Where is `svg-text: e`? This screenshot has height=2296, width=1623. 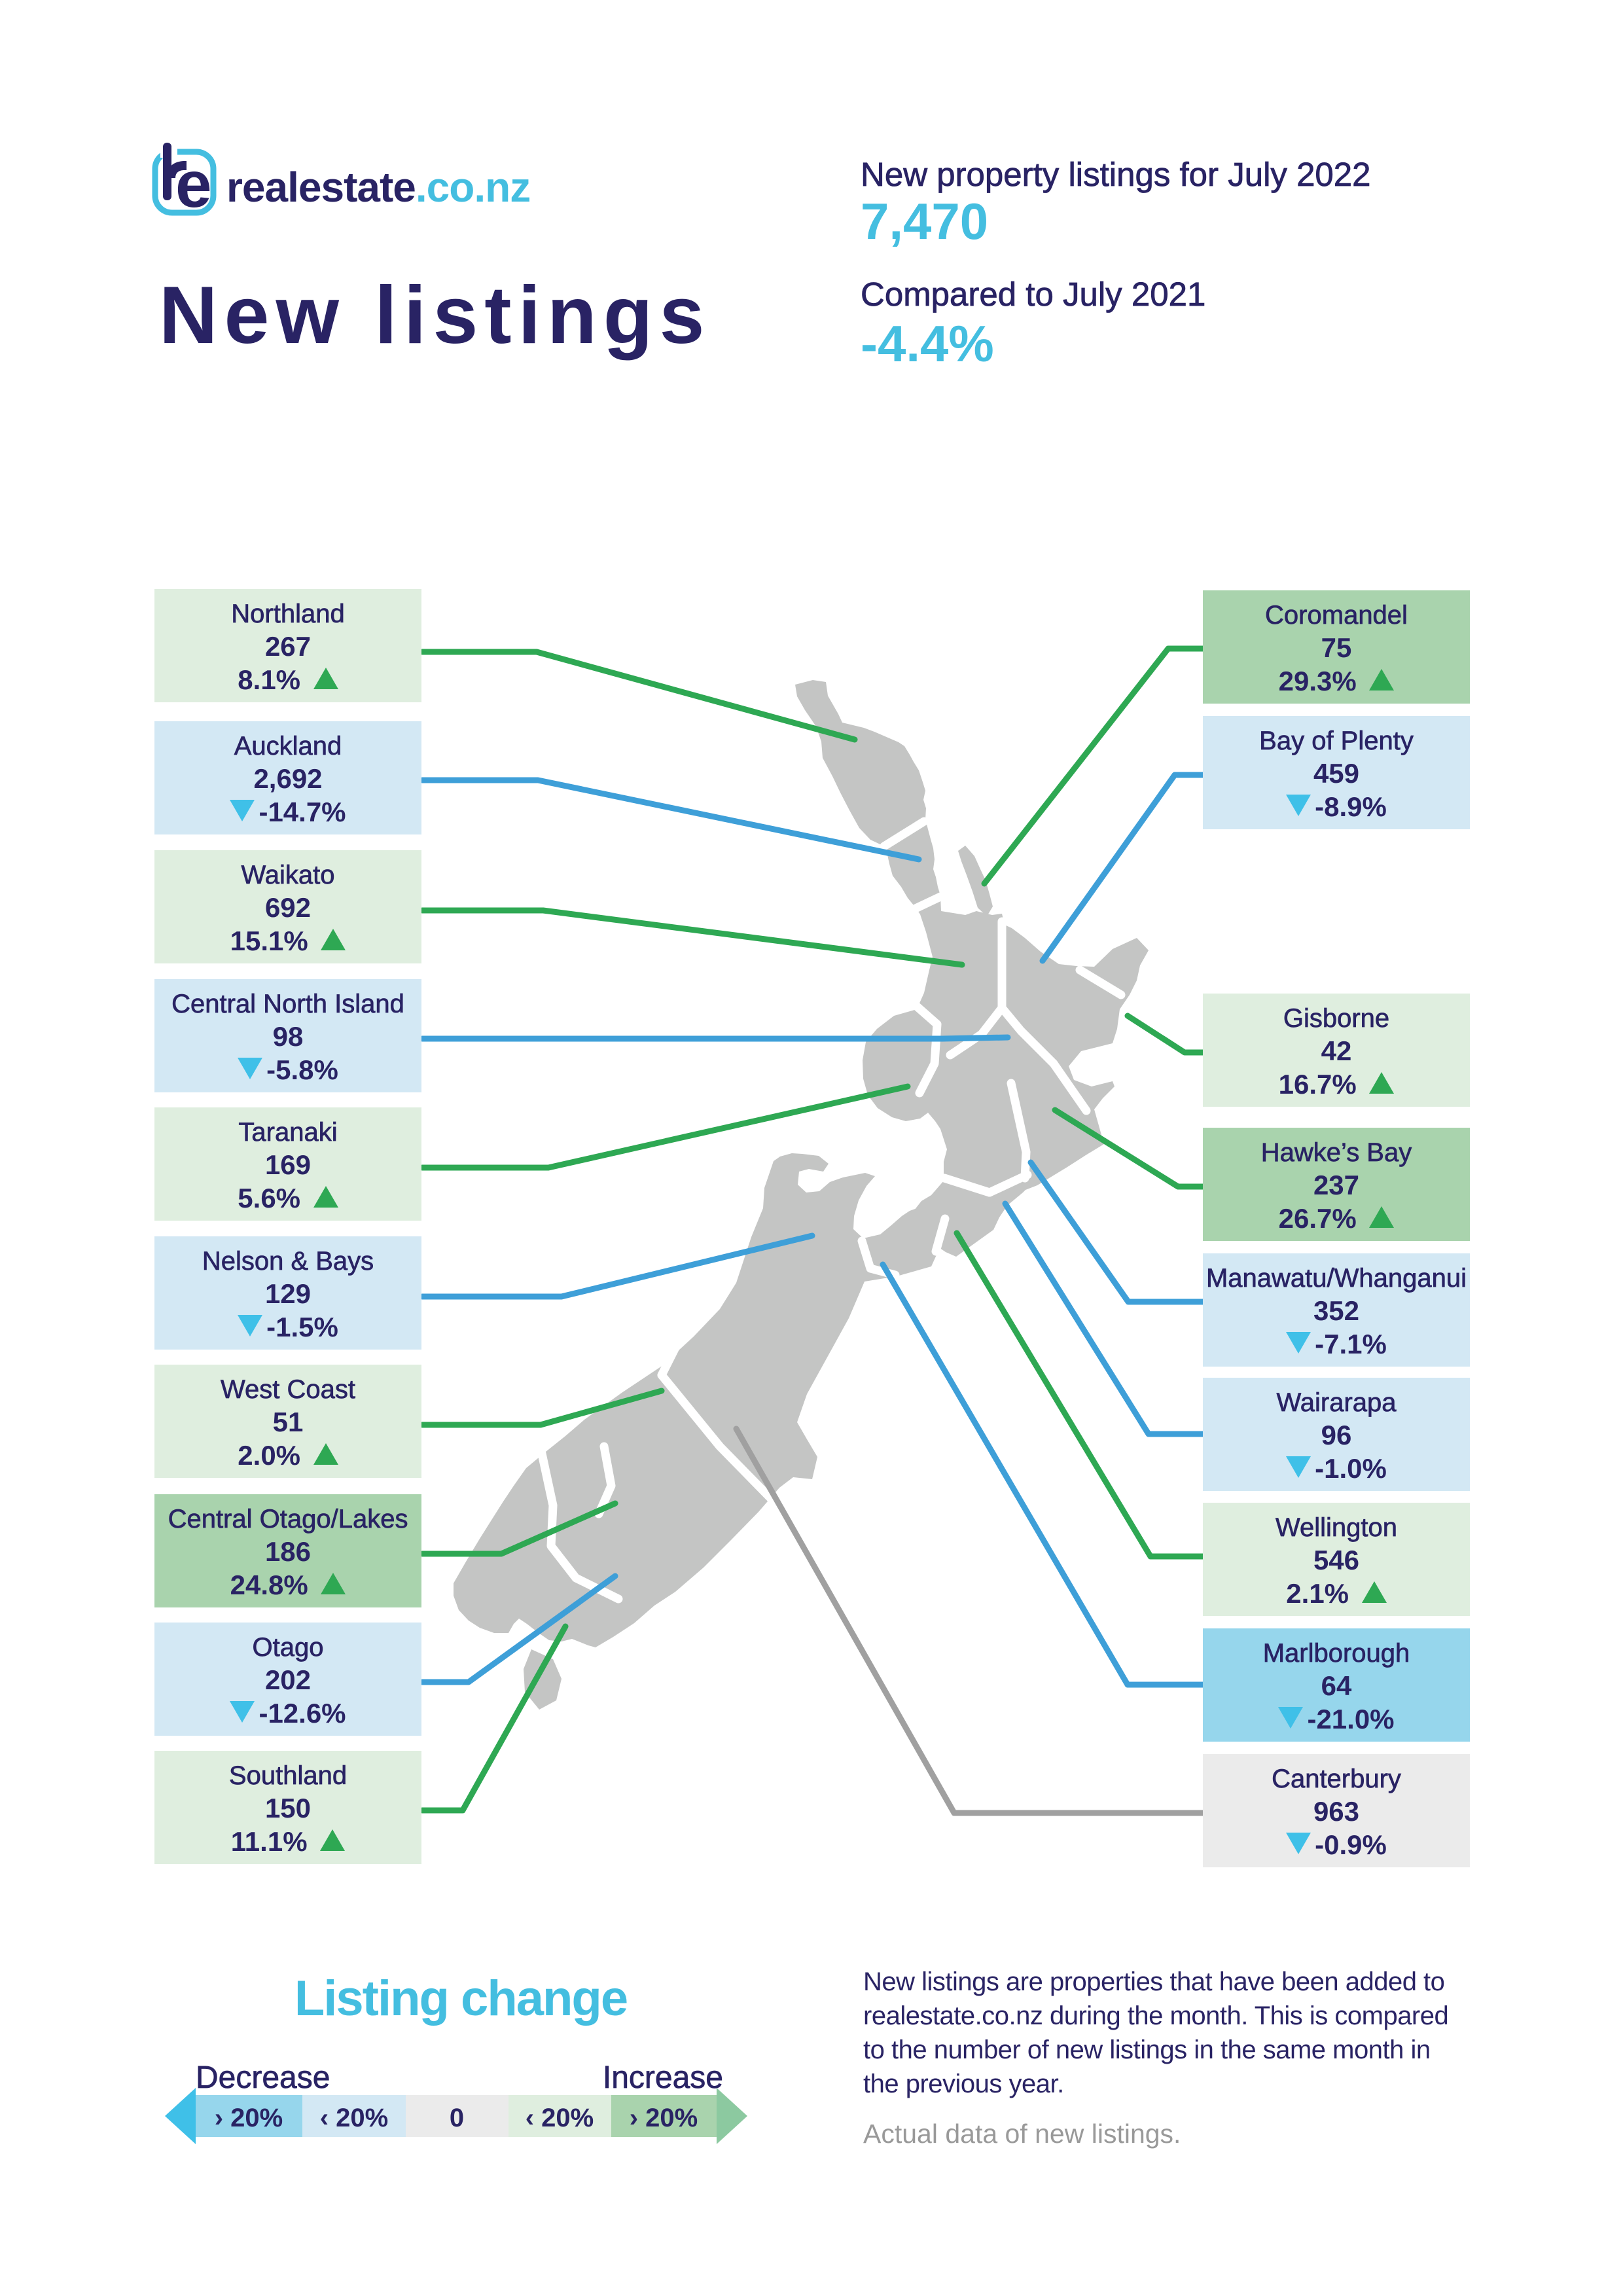
svg-text: e is located at coordinates (193, 185).